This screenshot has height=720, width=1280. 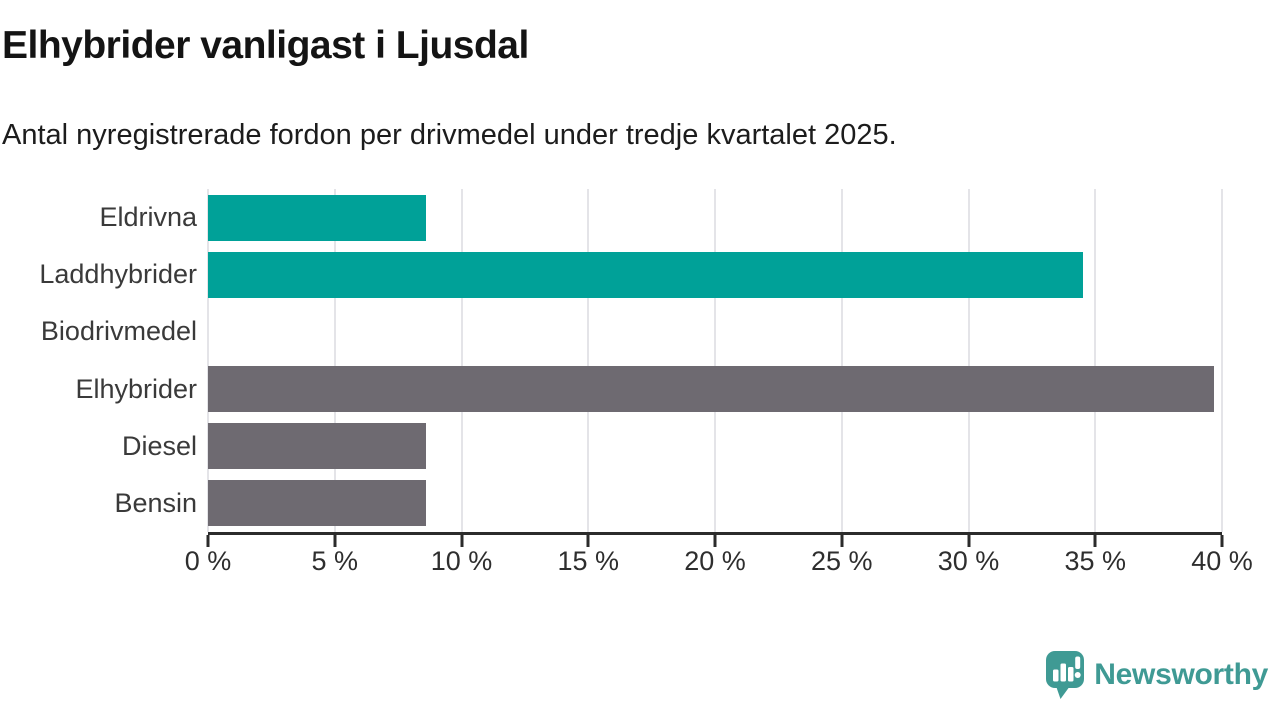 What do you see at coordinates (715, 561) in the screenshot?
I see `axis-tick-label: 20 %` at bounding box center [715, 561].